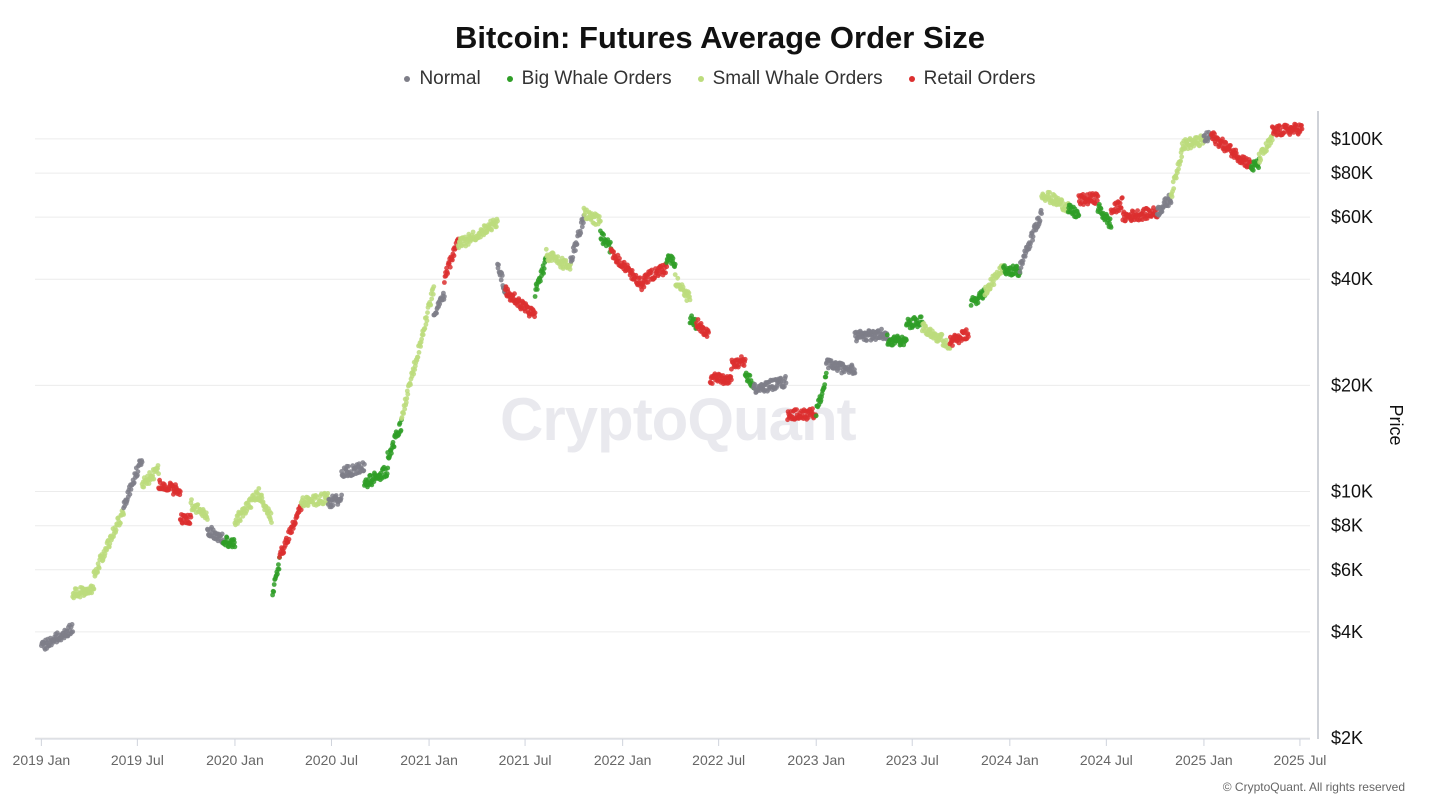 The height and width of the screenshot is (810, 1440). I want to click on x-tick-label: 2023 Jan, so click(816, 760).